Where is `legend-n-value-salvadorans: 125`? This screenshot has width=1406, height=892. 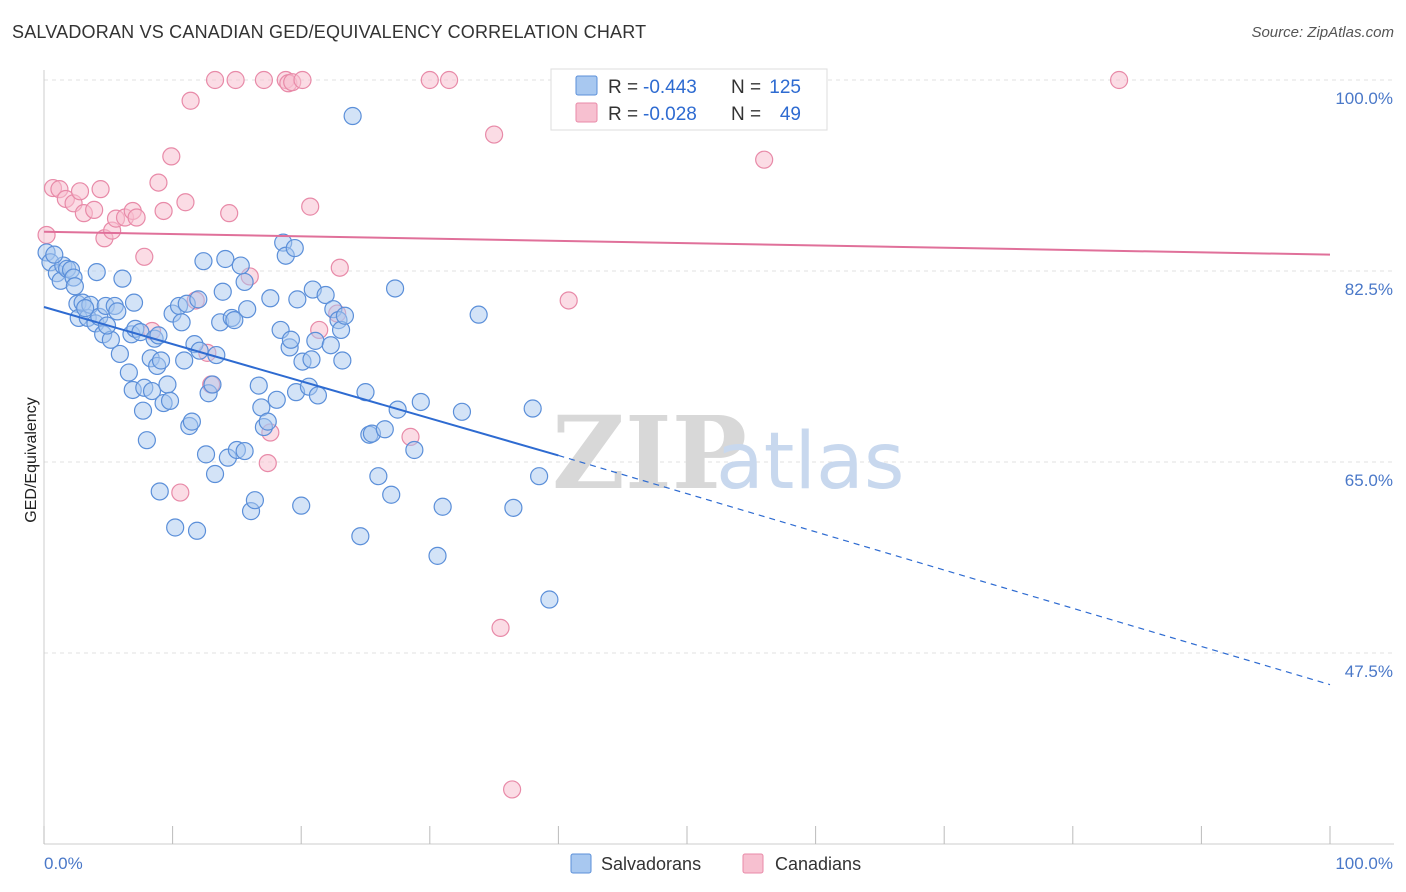
legend-n-value-salvadorans: 125 is located at coordinates (785, 87).